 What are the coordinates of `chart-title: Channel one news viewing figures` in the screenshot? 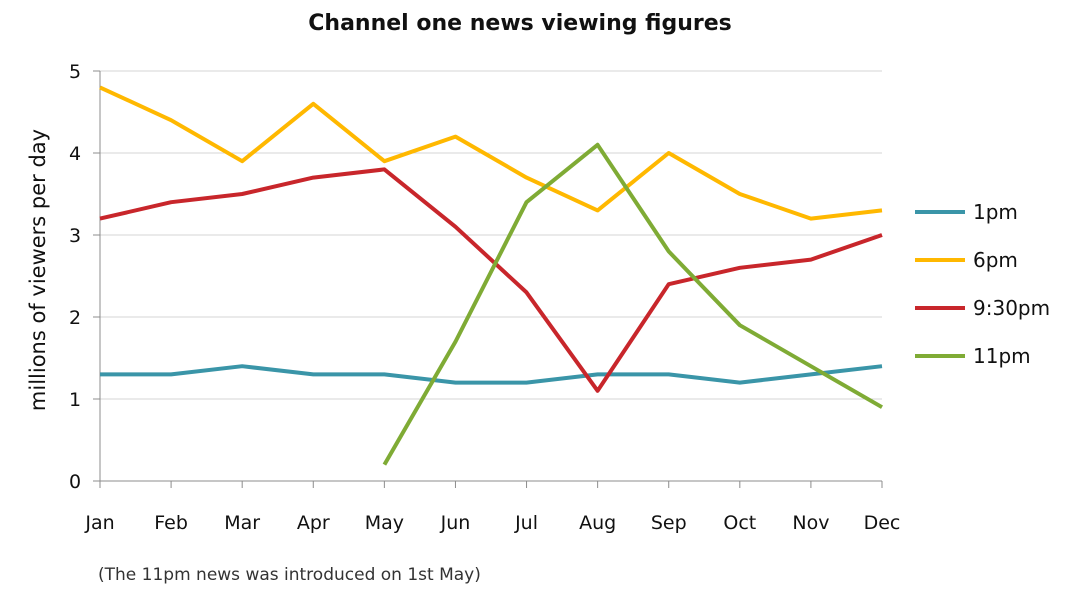 It's located at (519, 23).